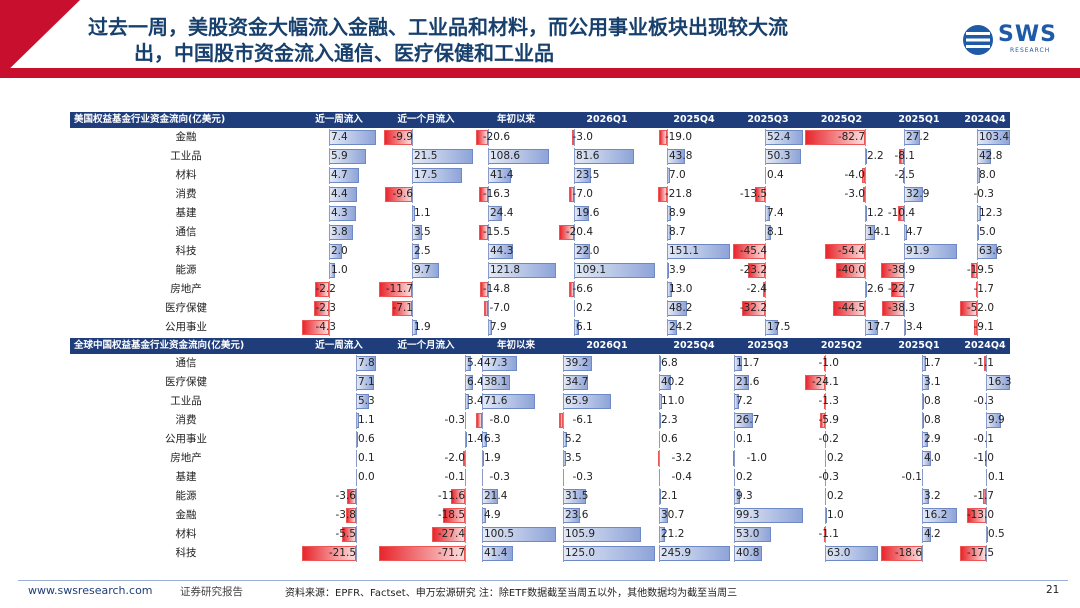  What do you see at coordinates (919, 534) in the screenshot?
I see `data-cell: 4.2` at bounding box center [919, 534].